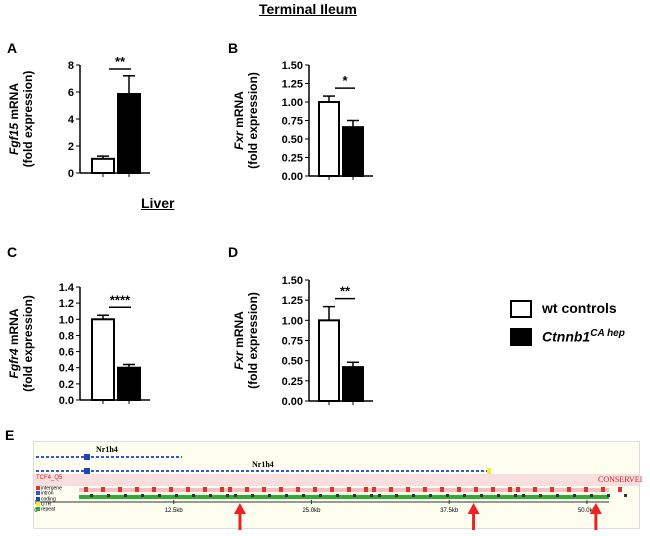 The height and width of the screenshot is (536, 650). Describe the element at coordinates (233, 252) in the screenshot. I see `panel-letter-d: D` at that location.